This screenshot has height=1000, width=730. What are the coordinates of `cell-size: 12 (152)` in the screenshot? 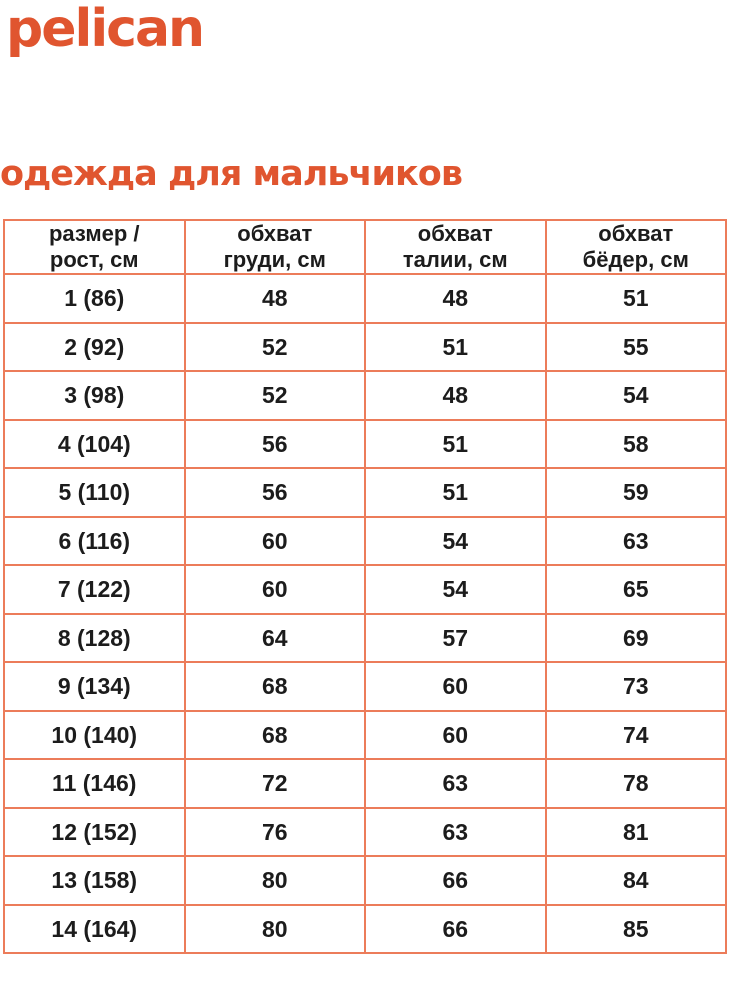 It's located at (94, 832).